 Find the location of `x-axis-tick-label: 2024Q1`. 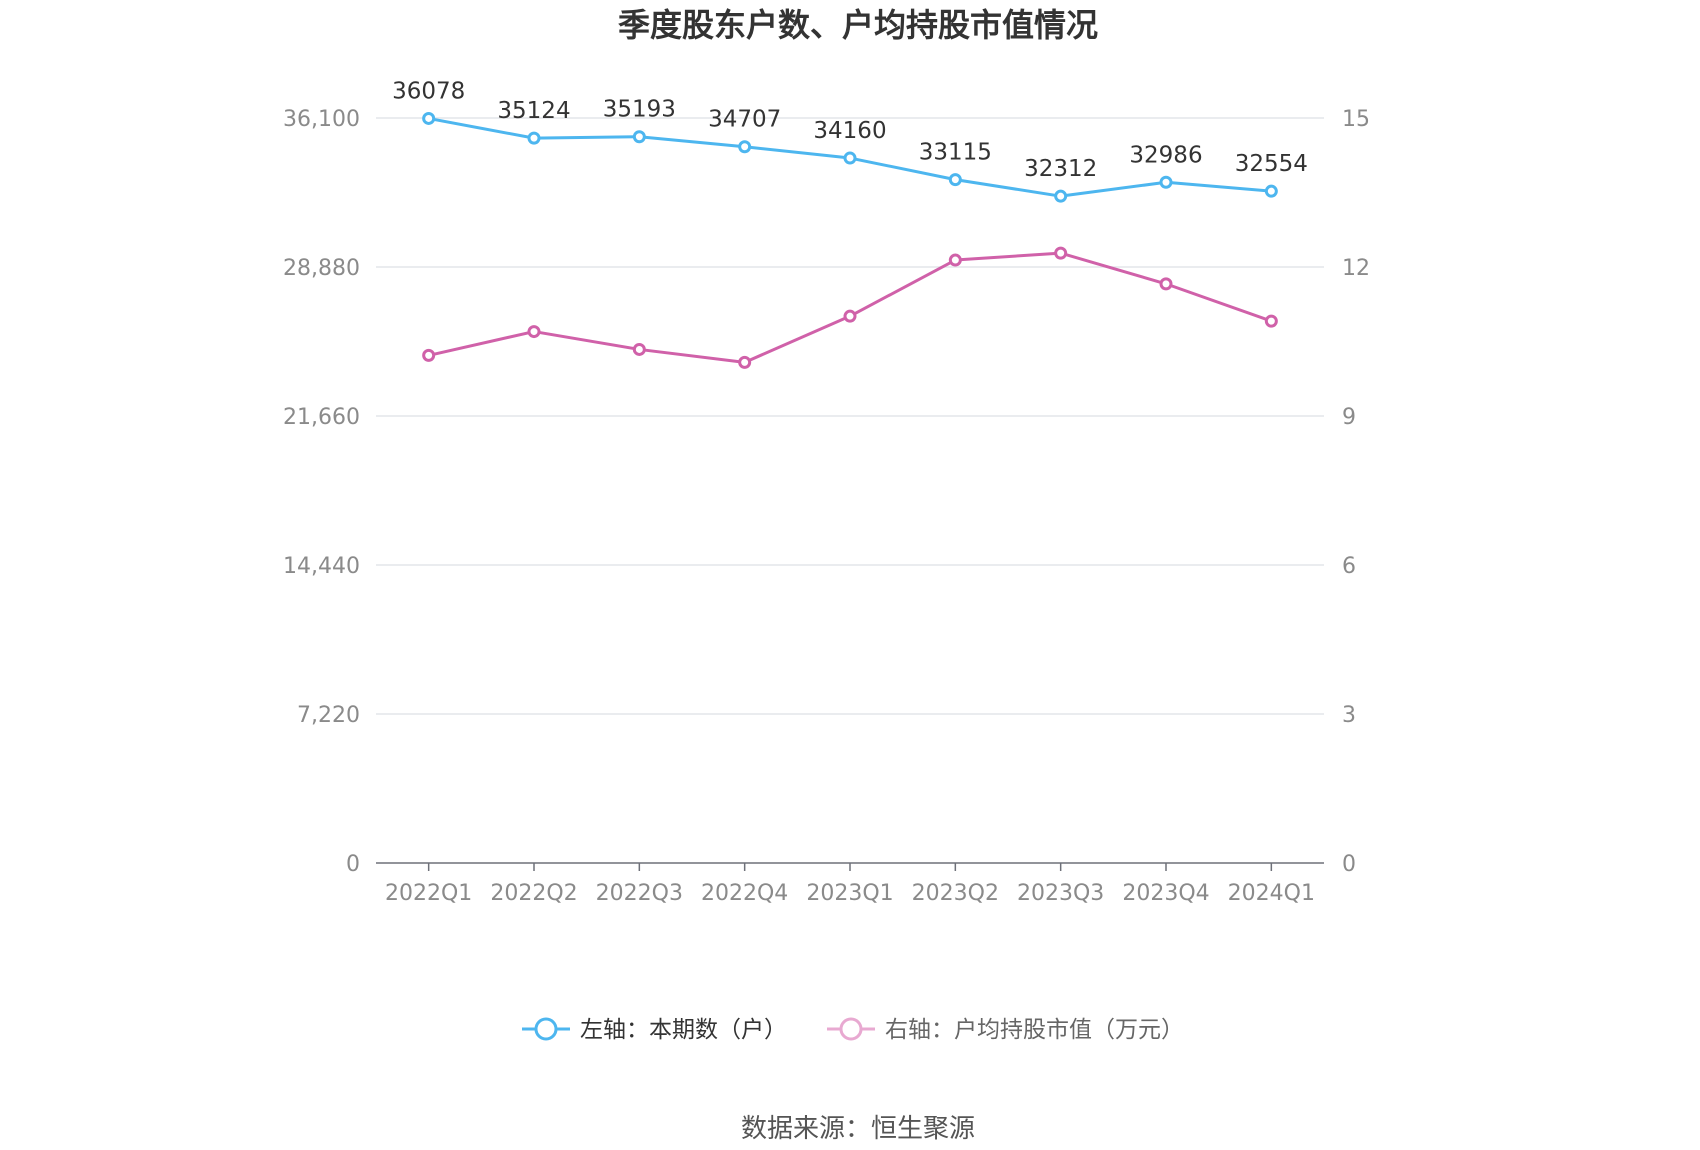

x-axis-tick-label: 2024Q1 is located at coordinates (1271, 893).